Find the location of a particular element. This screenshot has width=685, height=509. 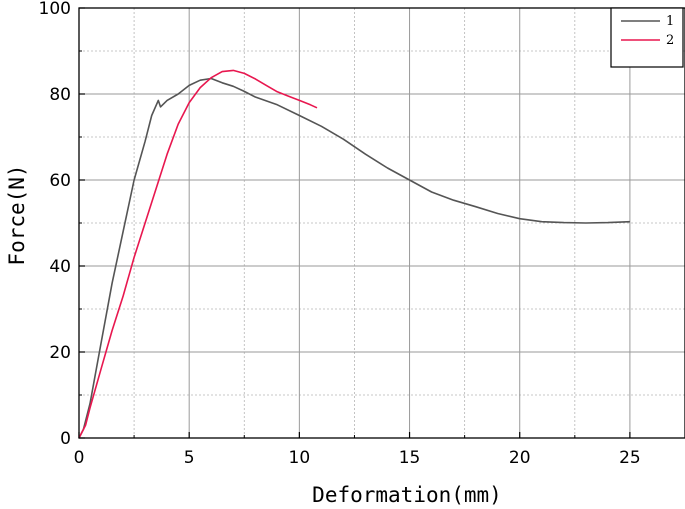

y-tick-label: 20 is located at coordinates (60, 353).